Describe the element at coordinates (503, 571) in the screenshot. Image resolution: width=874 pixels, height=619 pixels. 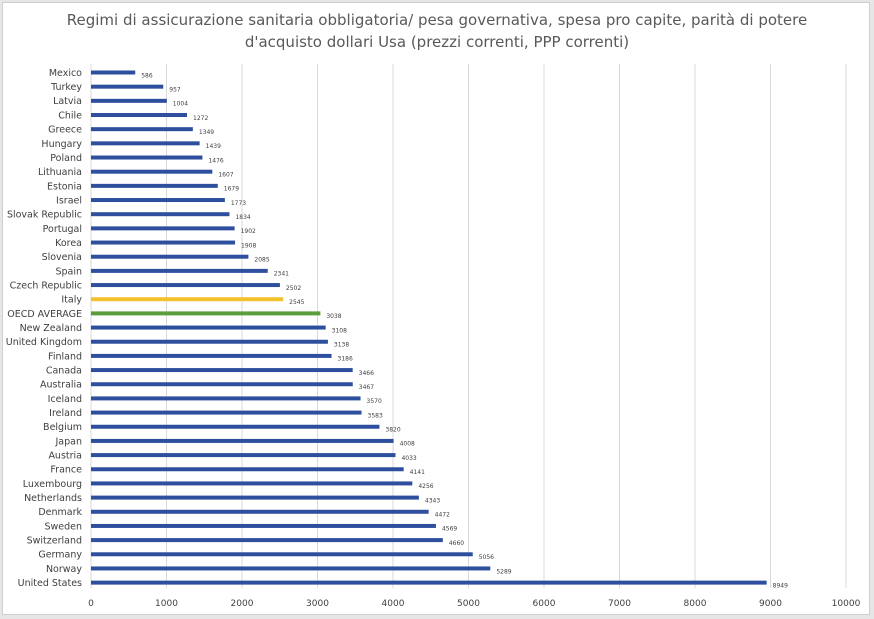
I see `value-label: 5289` at that location.